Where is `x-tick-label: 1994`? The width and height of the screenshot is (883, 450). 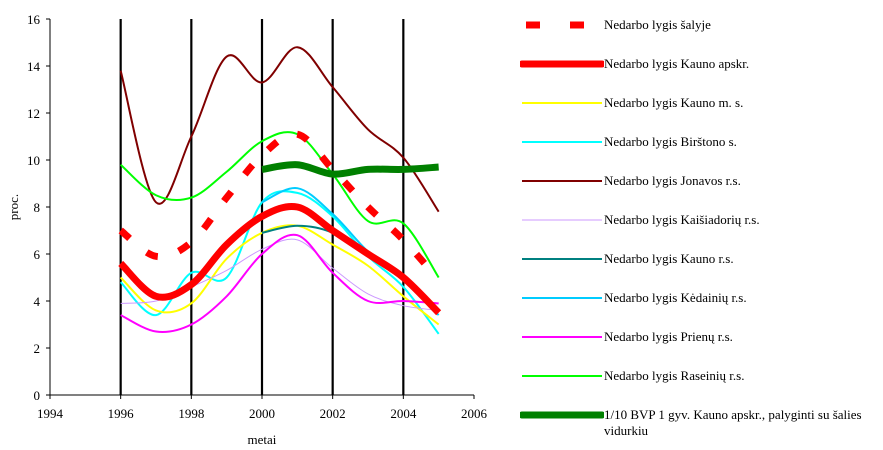
x-tick-label: 1994 is located at coordinates (50, 413).